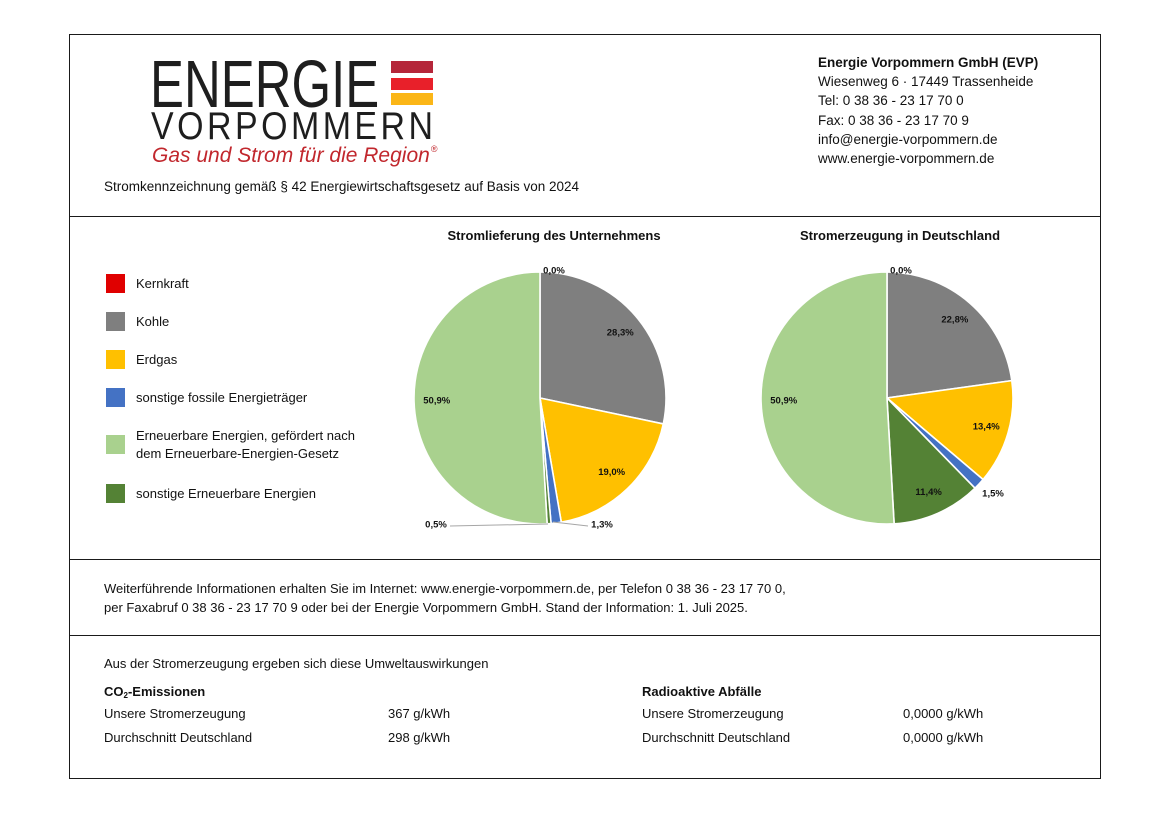 This screenshot has height=820, width=1170. I want to click on data-label-erdgas: 13,4%, so click(986, 426).